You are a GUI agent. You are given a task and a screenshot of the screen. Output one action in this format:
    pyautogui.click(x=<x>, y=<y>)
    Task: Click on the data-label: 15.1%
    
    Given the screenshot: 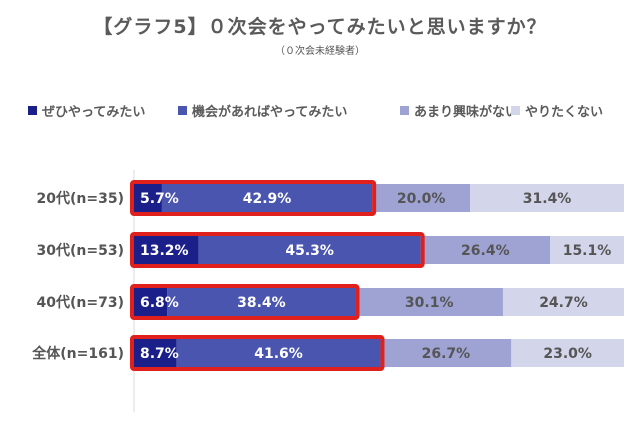 What is the action you would take?
    pyautogui.click(x=587, y=251)
    